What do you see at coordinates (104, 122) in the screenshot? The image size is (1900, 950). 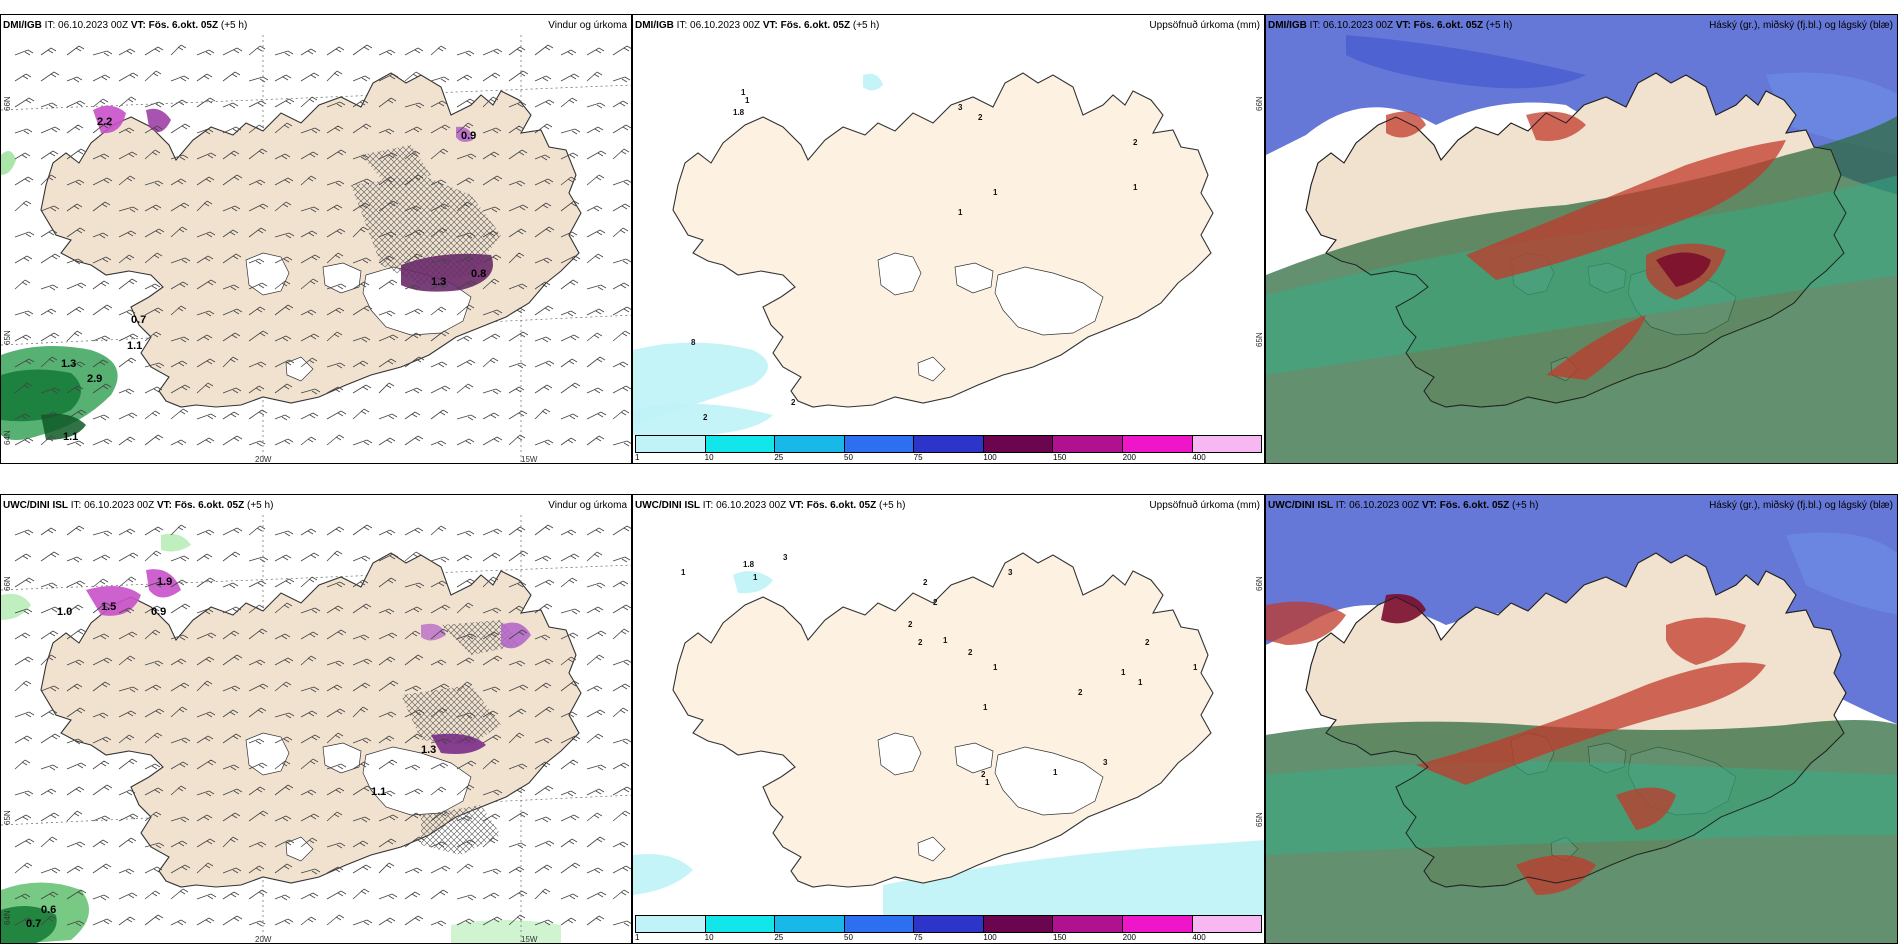 I see `wind-value-label: 2.2` at bounding box center [104, 122].